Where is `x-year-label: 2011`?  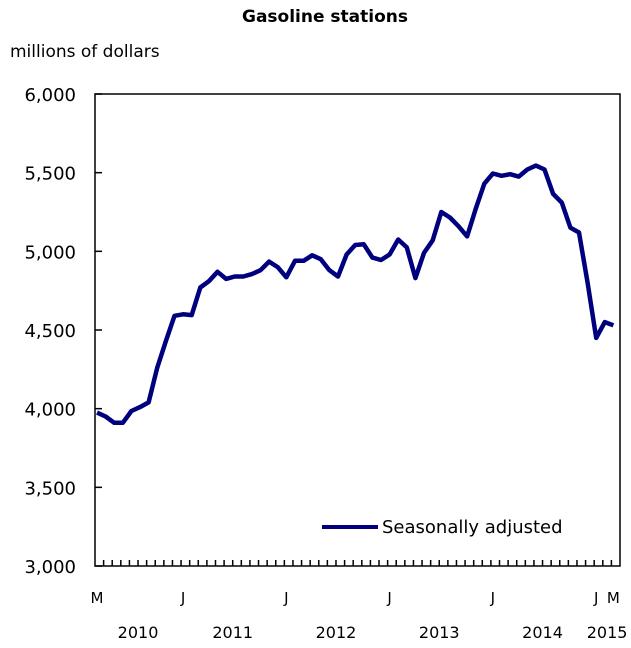 x-year-label: 2011 is located at coordinates (232, 632).